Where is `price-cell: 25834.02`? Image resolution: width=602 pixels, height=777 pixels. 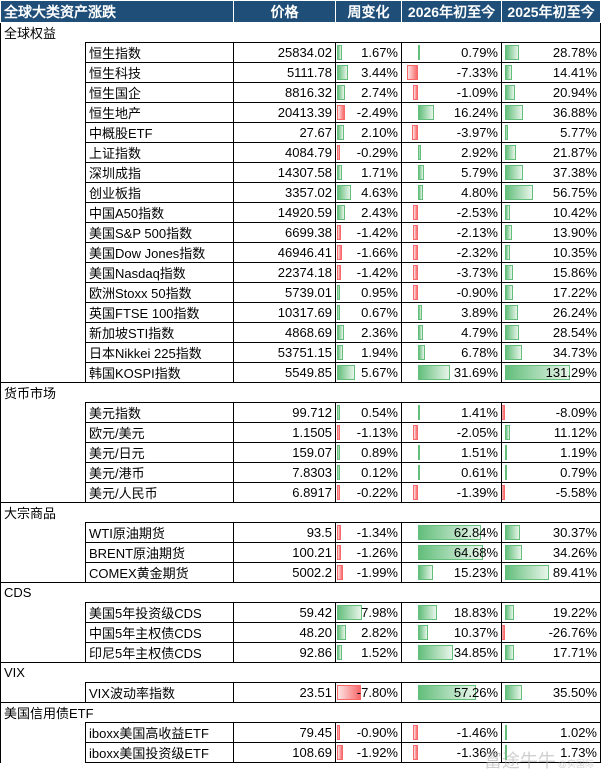 price-cell: 25834.02 is located at coordinates (284, 52).